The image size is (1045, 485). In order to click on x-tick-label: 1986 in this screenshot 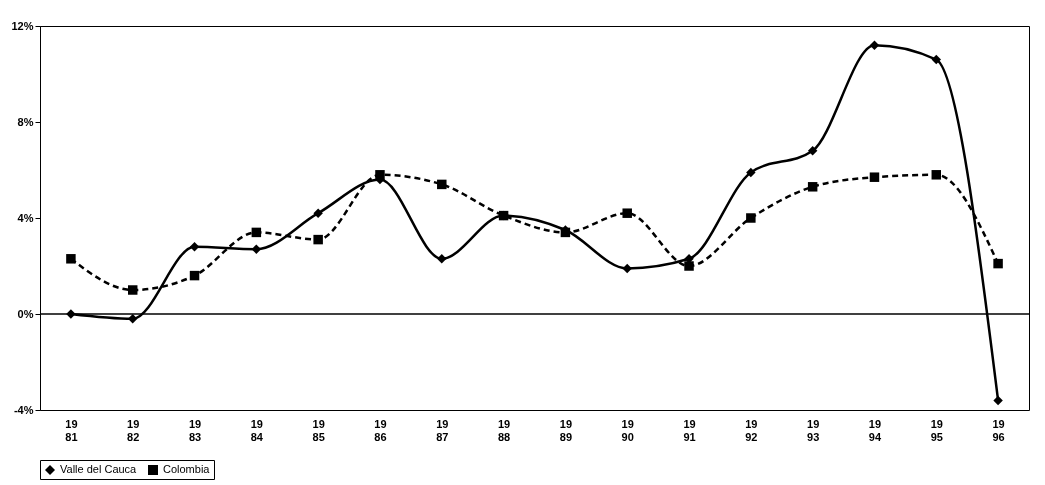, I will do `click(380, 430)`.